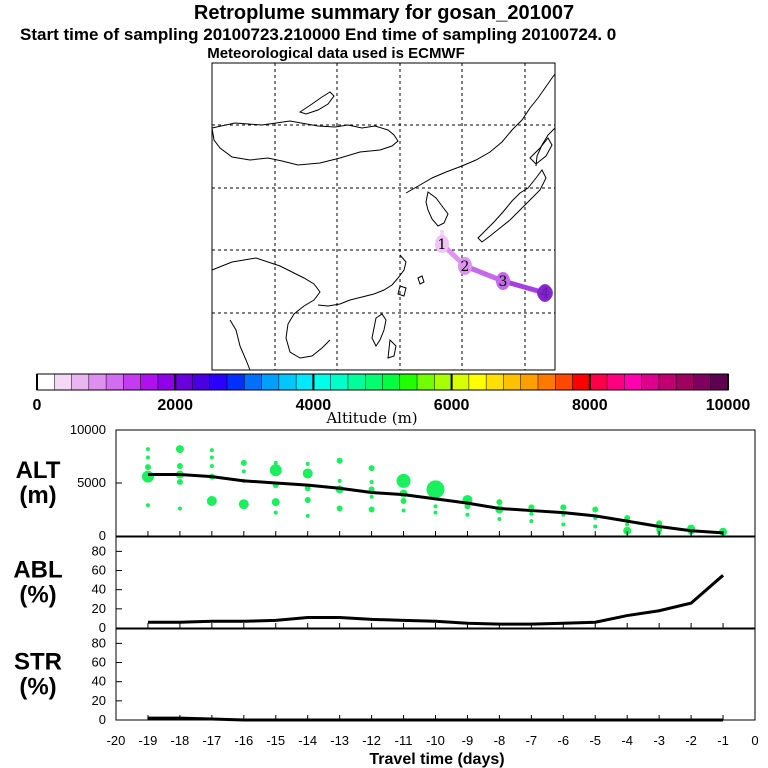  What do you see at coordinates (91, 482) in the screenshot?
I see `y-tick-label: 5000` at bounding box center [91, 482].